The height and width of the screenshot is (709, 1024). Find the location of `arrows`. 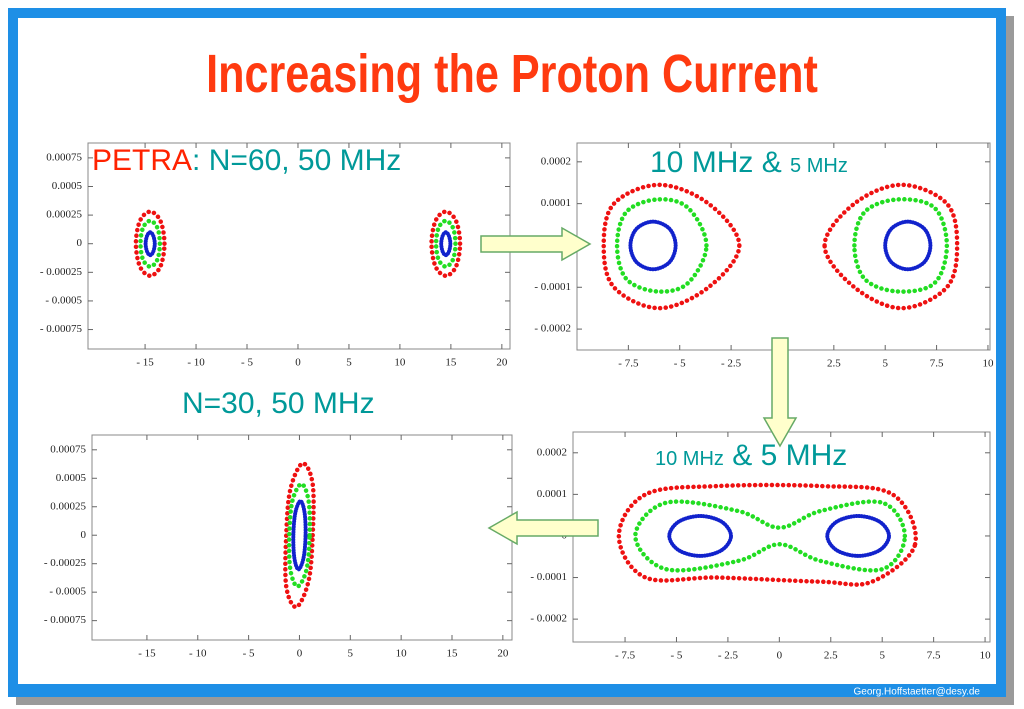

arrows is located at coordinates (639, 386).